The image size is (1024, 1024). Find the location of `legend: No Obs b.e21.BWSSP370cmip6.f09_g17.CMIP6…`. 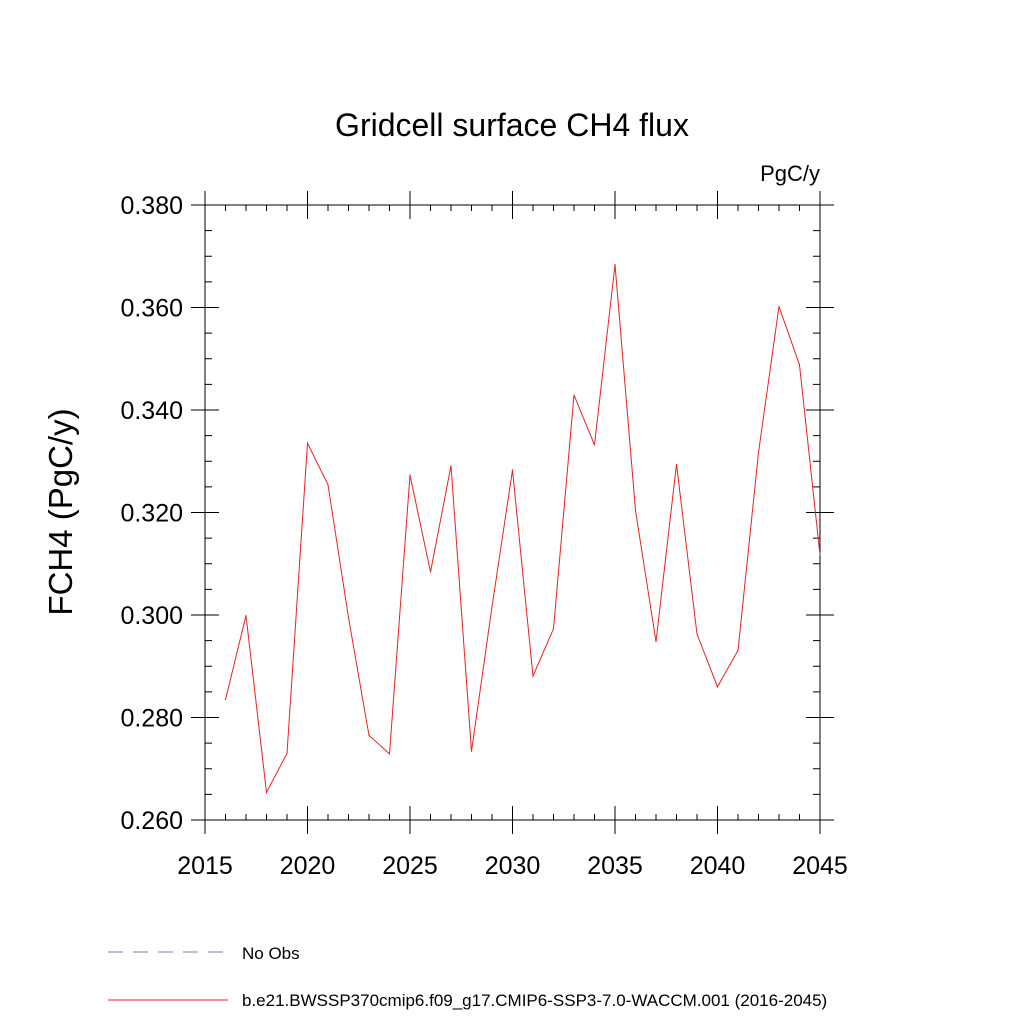

legend: No Obs b.e21.BWSSP370cmip6.f09_g17.CMIP6… is located at coordinates (467, 977).